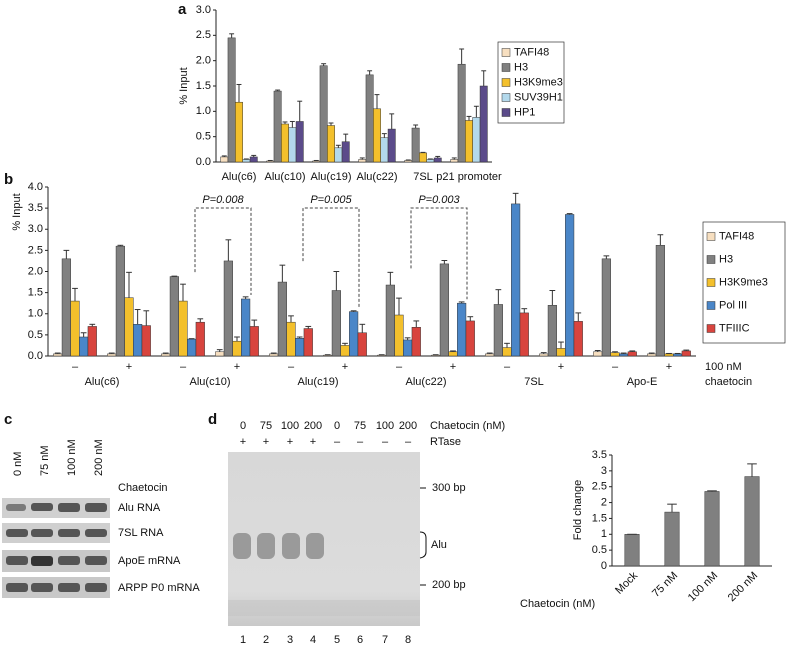 The image size is (788, 650). I want to click on lane-number: 6, so click(360, 640).